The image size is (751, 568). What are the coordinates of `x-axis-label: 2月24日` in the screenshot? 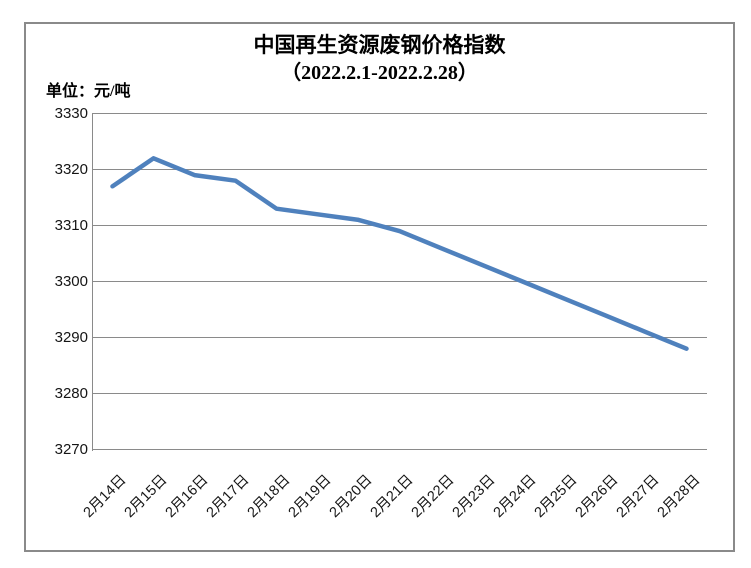 It's located at (515, 496).